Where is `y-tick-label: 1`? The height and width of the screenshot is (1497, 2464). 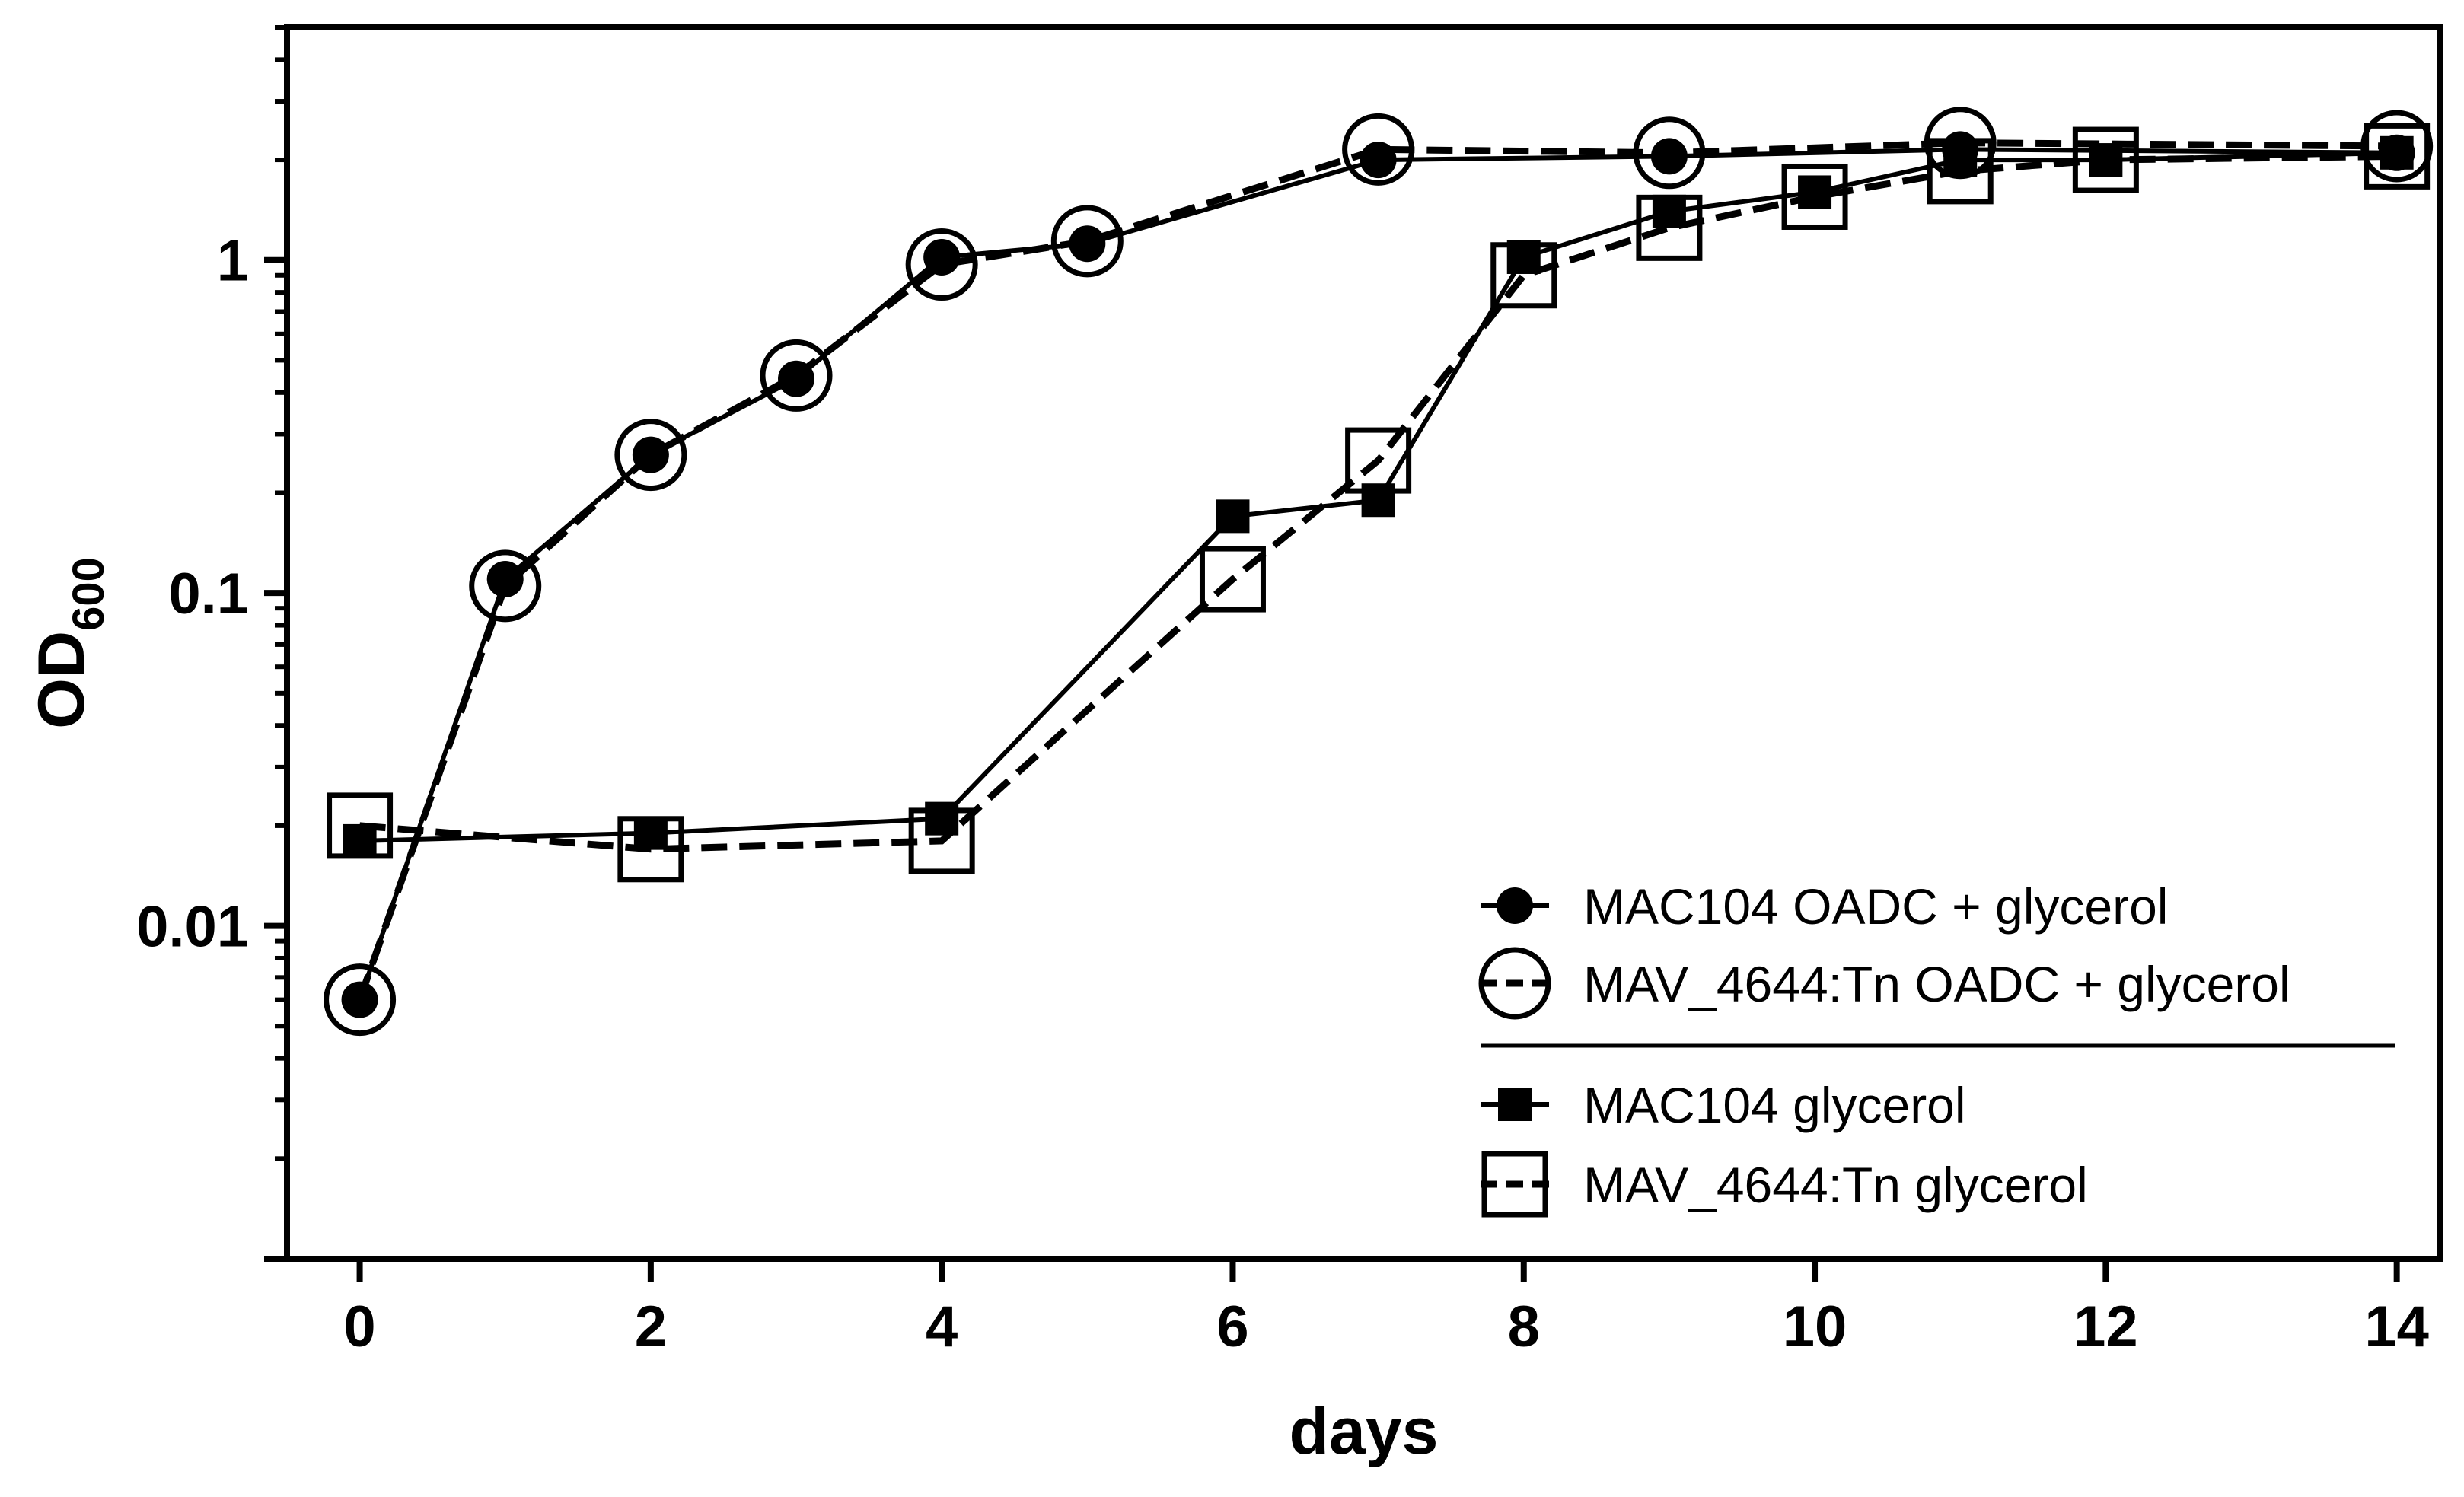
y-tick-label: 1 is located at coordinates (233, 261).